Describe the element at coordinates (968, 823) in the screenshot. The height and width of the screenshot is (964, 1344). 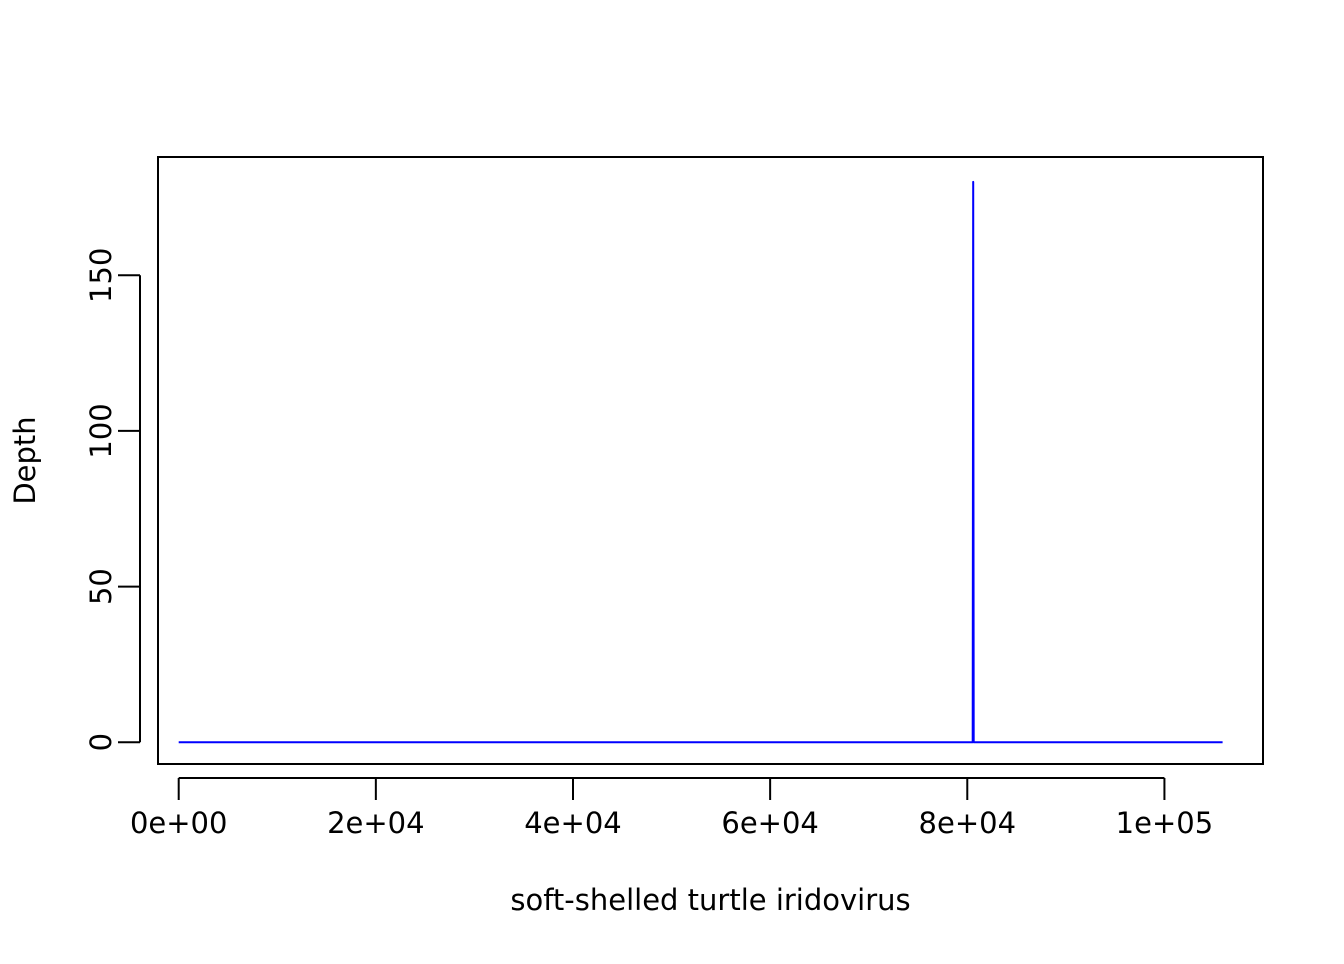
I see `x-tick-label: 8e+04` at that location.